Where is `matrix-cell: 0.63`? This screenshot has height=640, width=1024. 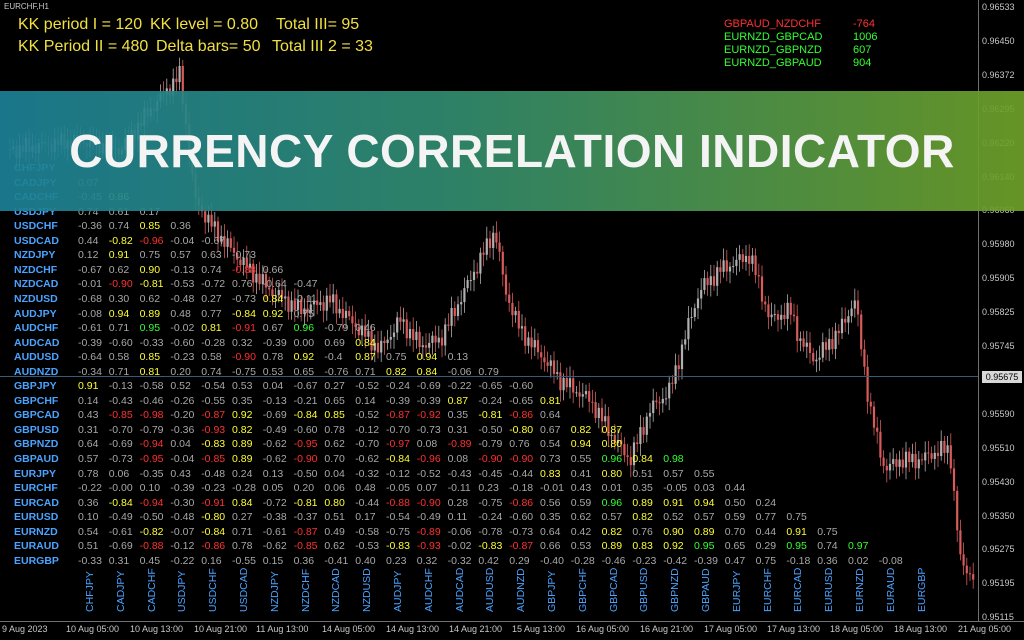
matrix-cell: 0.63 is located at coordinates (211, 255).